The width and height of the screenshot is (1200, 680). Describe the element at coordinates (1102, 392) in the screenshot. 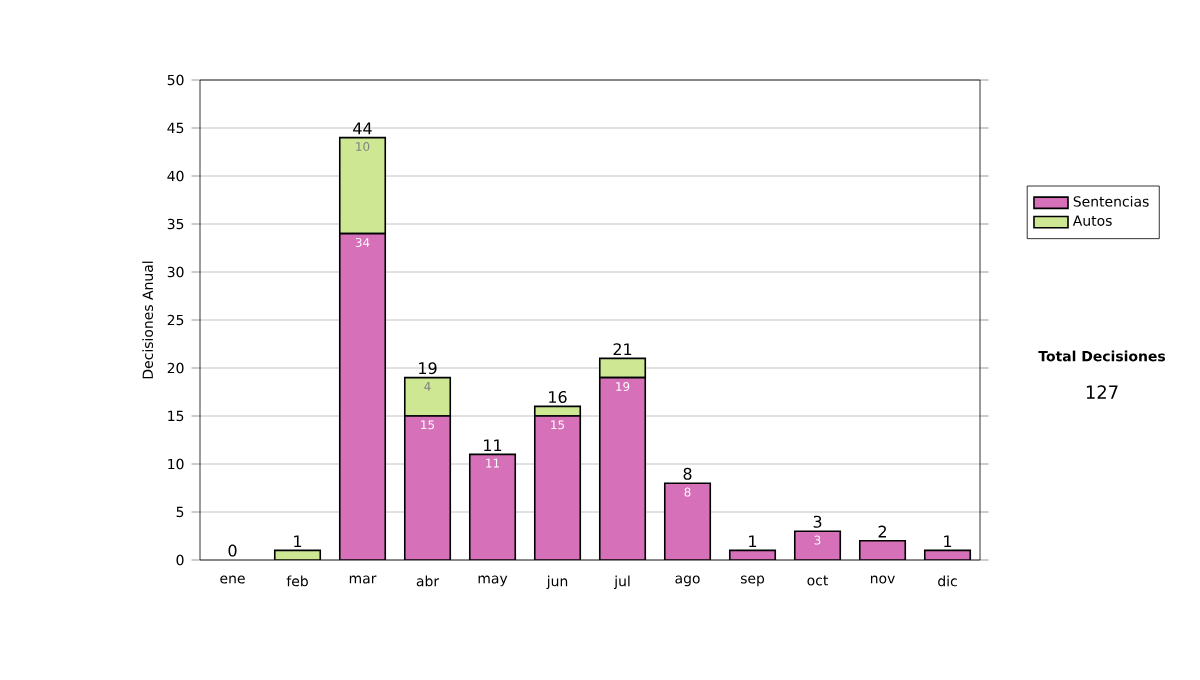

I see `text: 127` at that location.